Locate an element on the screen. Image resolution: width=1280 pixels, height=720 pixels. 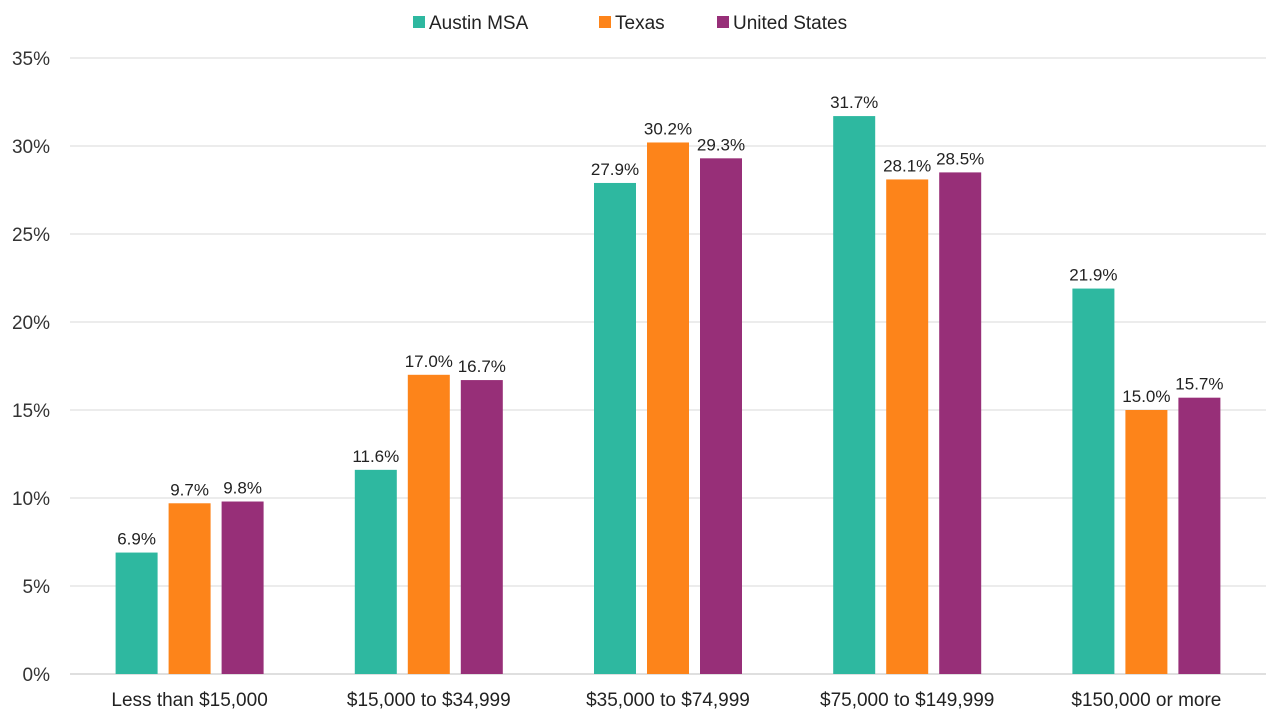
x-tick-label: $75,000 to $149,999 is located at coordinates (907, 700).